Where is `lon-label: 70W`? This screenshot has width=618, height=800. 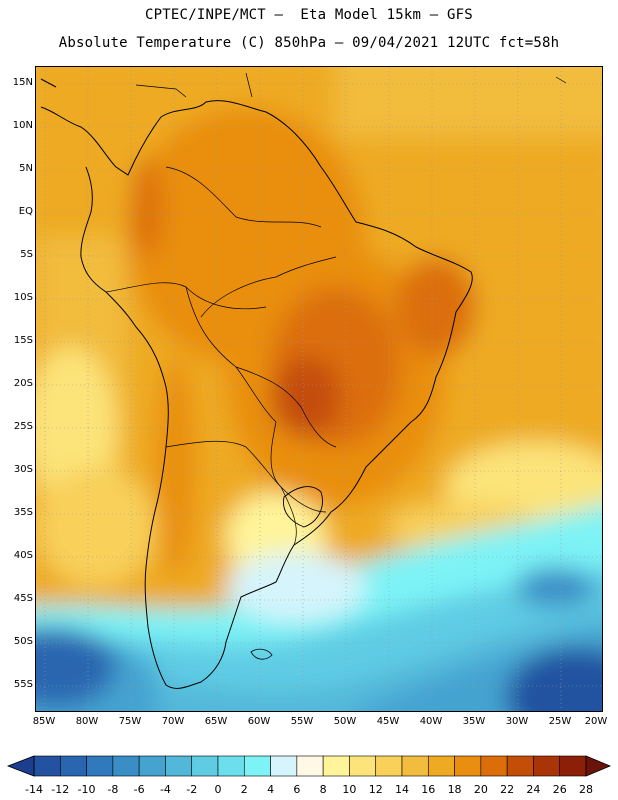
lon-label: 70W is located at coordinates (173, 721).